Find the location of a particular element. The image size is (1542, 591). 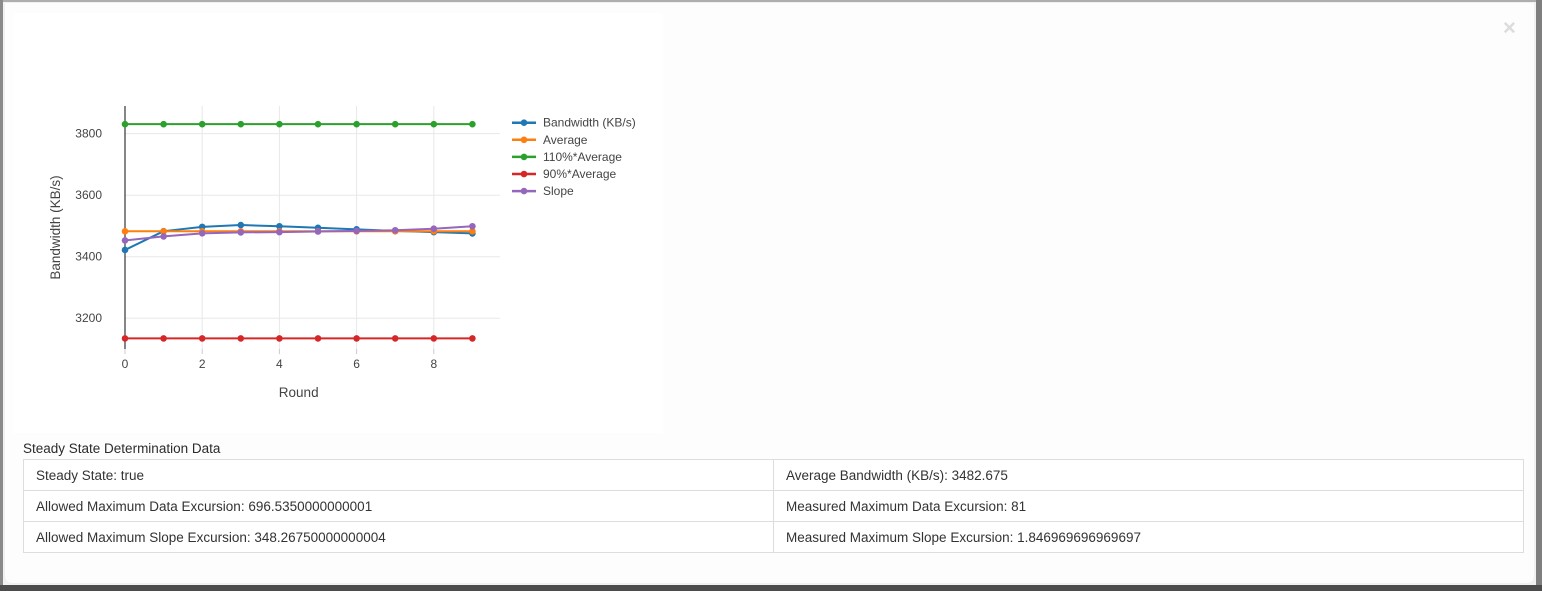

series-line is located at coordinates (298, 233).